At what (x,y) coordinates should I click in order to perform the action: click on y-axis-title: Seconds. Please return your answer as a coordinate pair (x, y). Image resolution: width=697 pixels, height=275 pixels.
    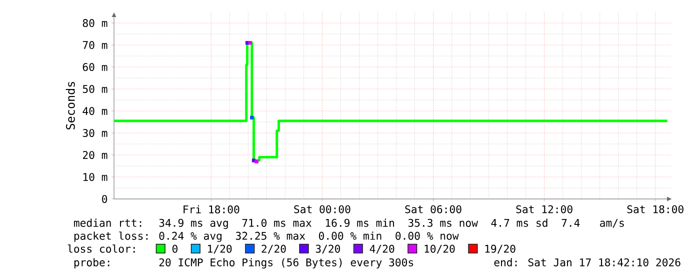
    Looking at the image, I should click on (70, 106).